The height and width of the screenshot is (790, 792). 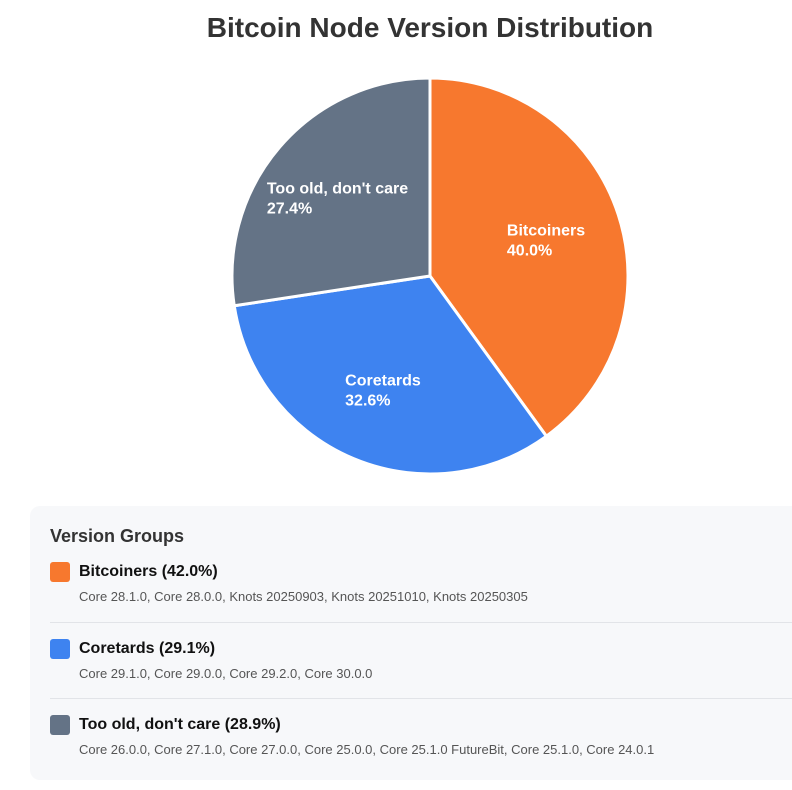 What do you see at coordinates (529, 250) in the screenshot?
I see `slice-percent-label: 40.0%` at bounding box center [529, 250].